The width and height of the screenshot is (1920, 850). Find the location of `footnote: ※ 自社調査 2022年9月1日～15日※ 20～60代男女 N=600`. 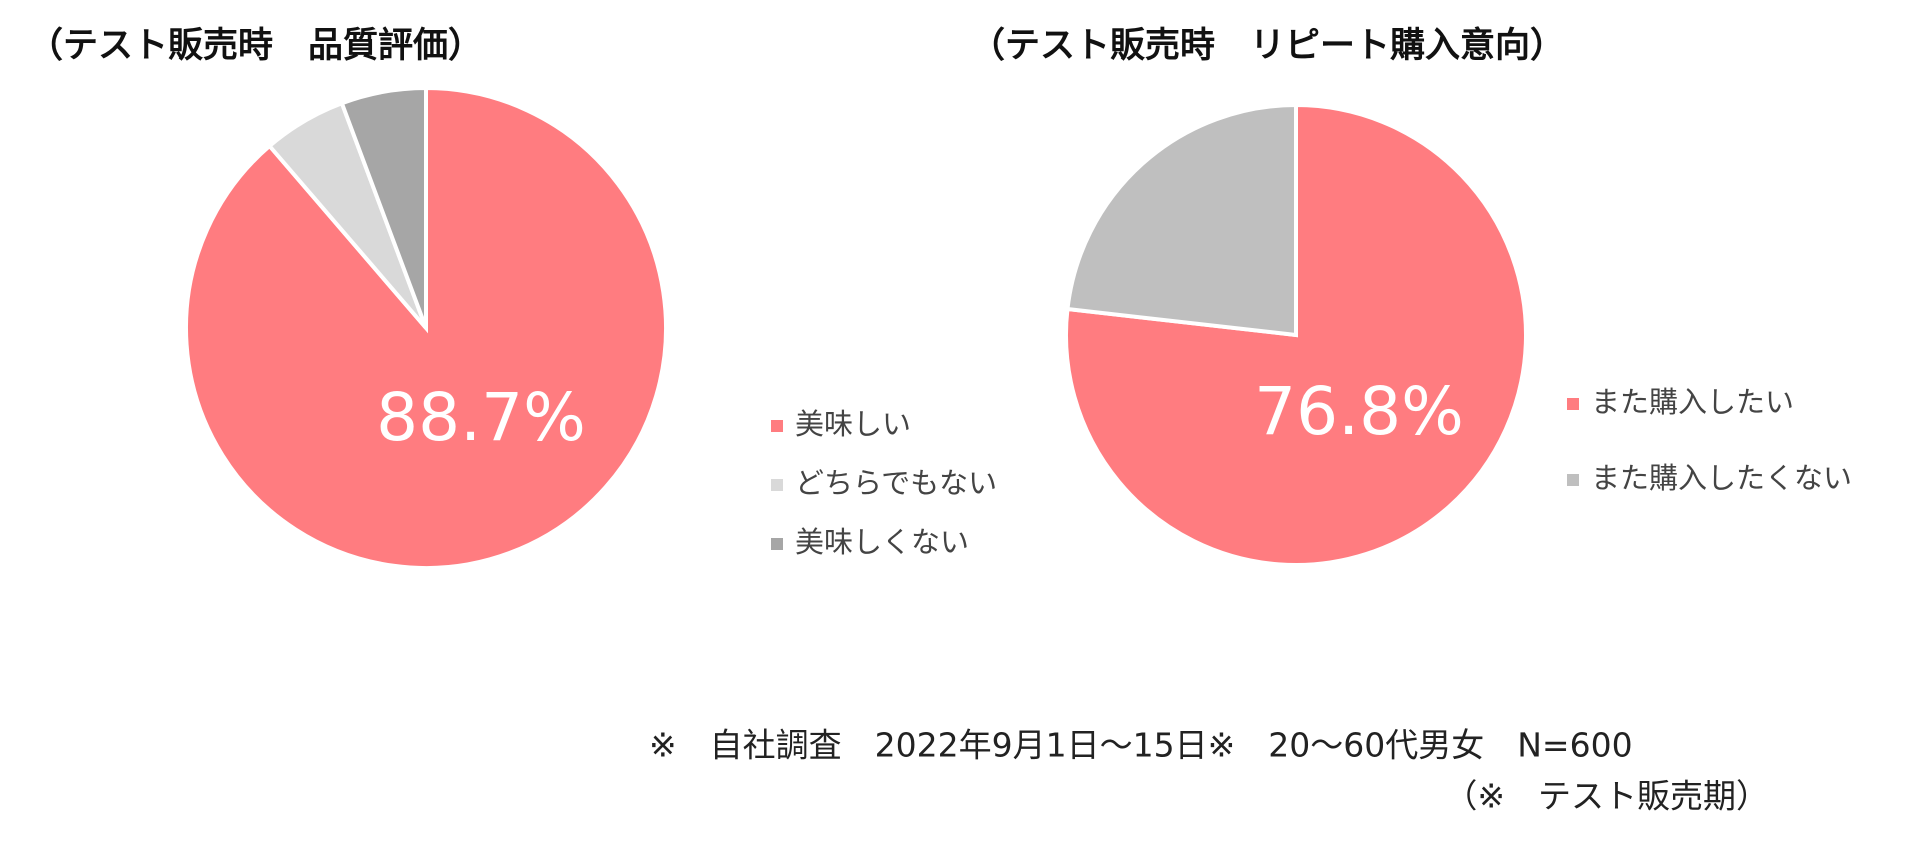

footnote: ※ 自社調査 2022年9月1日～15日※ 20～60代男女 N=600 is located at coordinates (1141, 745).